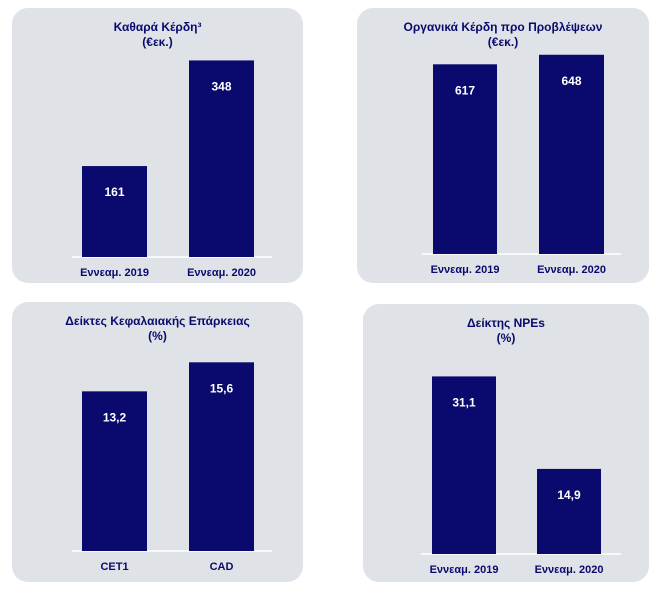 This screenshot has width=665, height=590. I want to click on bar-chart: 13,2 CET1 15,6 CAD, so click(172, 467).